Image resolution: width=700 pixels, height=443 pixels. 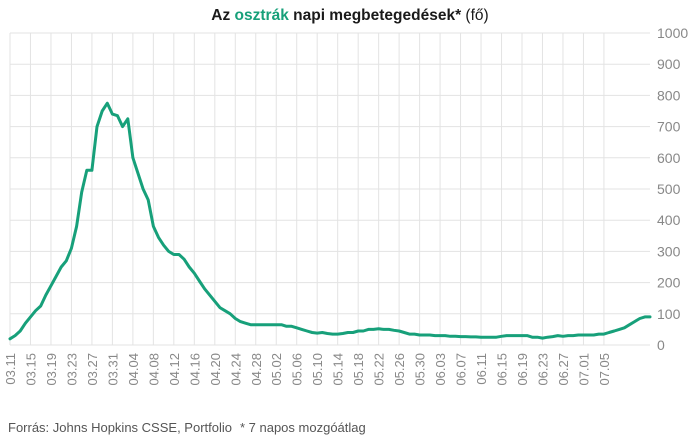 What do you see at coordinates (194, 369) in the screenshot?
I see `x-tick-label: 04.16` at bounding box center [194, 369].